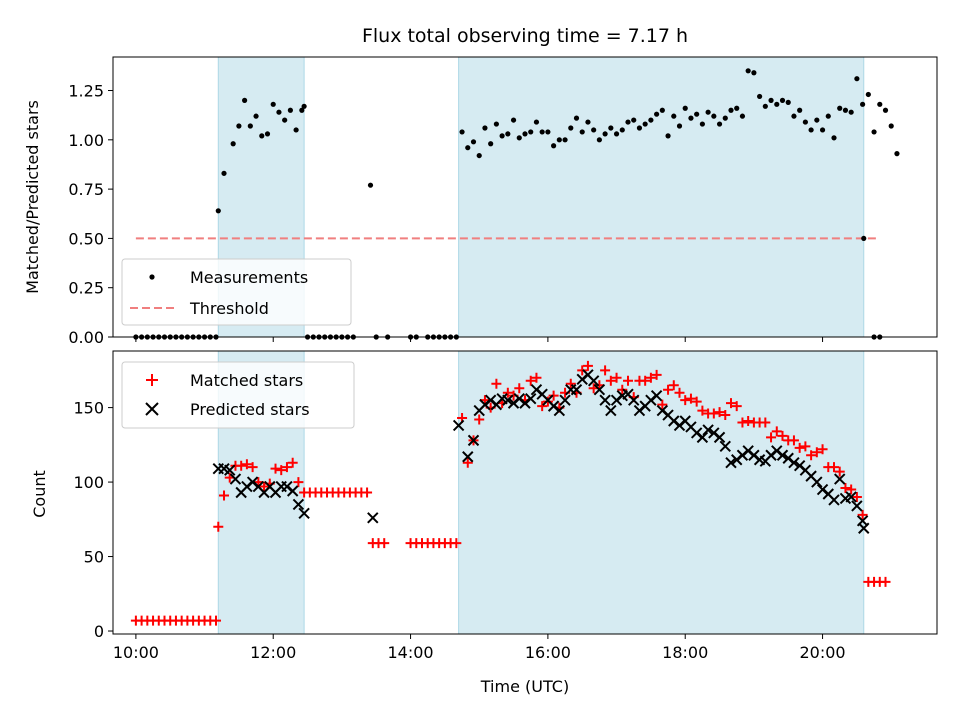 This screenshot has width=960, height=720. I want to click on y-tick-label: 0.00, so click(86, 337).